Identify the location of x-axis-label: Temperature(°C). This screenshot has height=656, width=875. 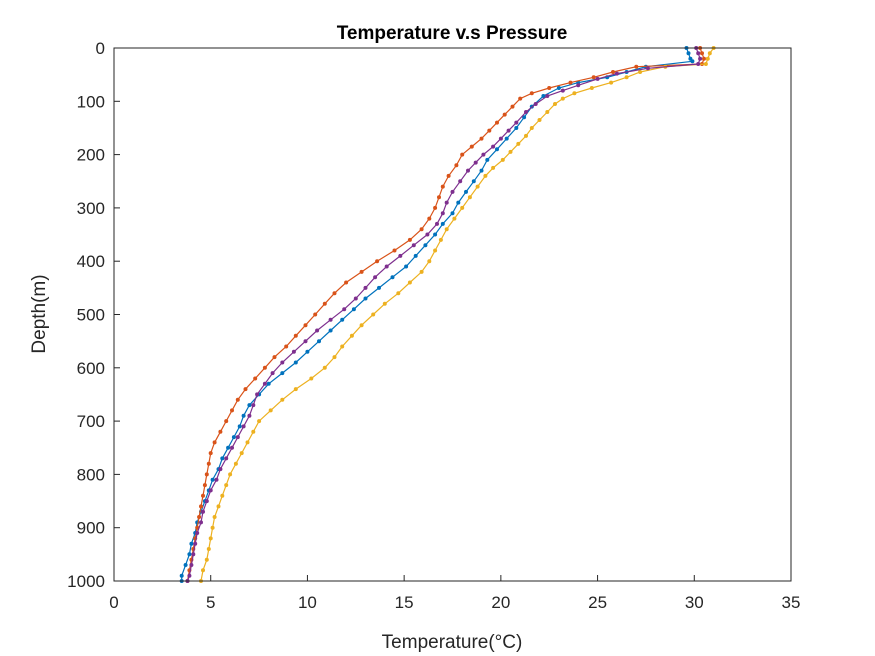
(452, 642).